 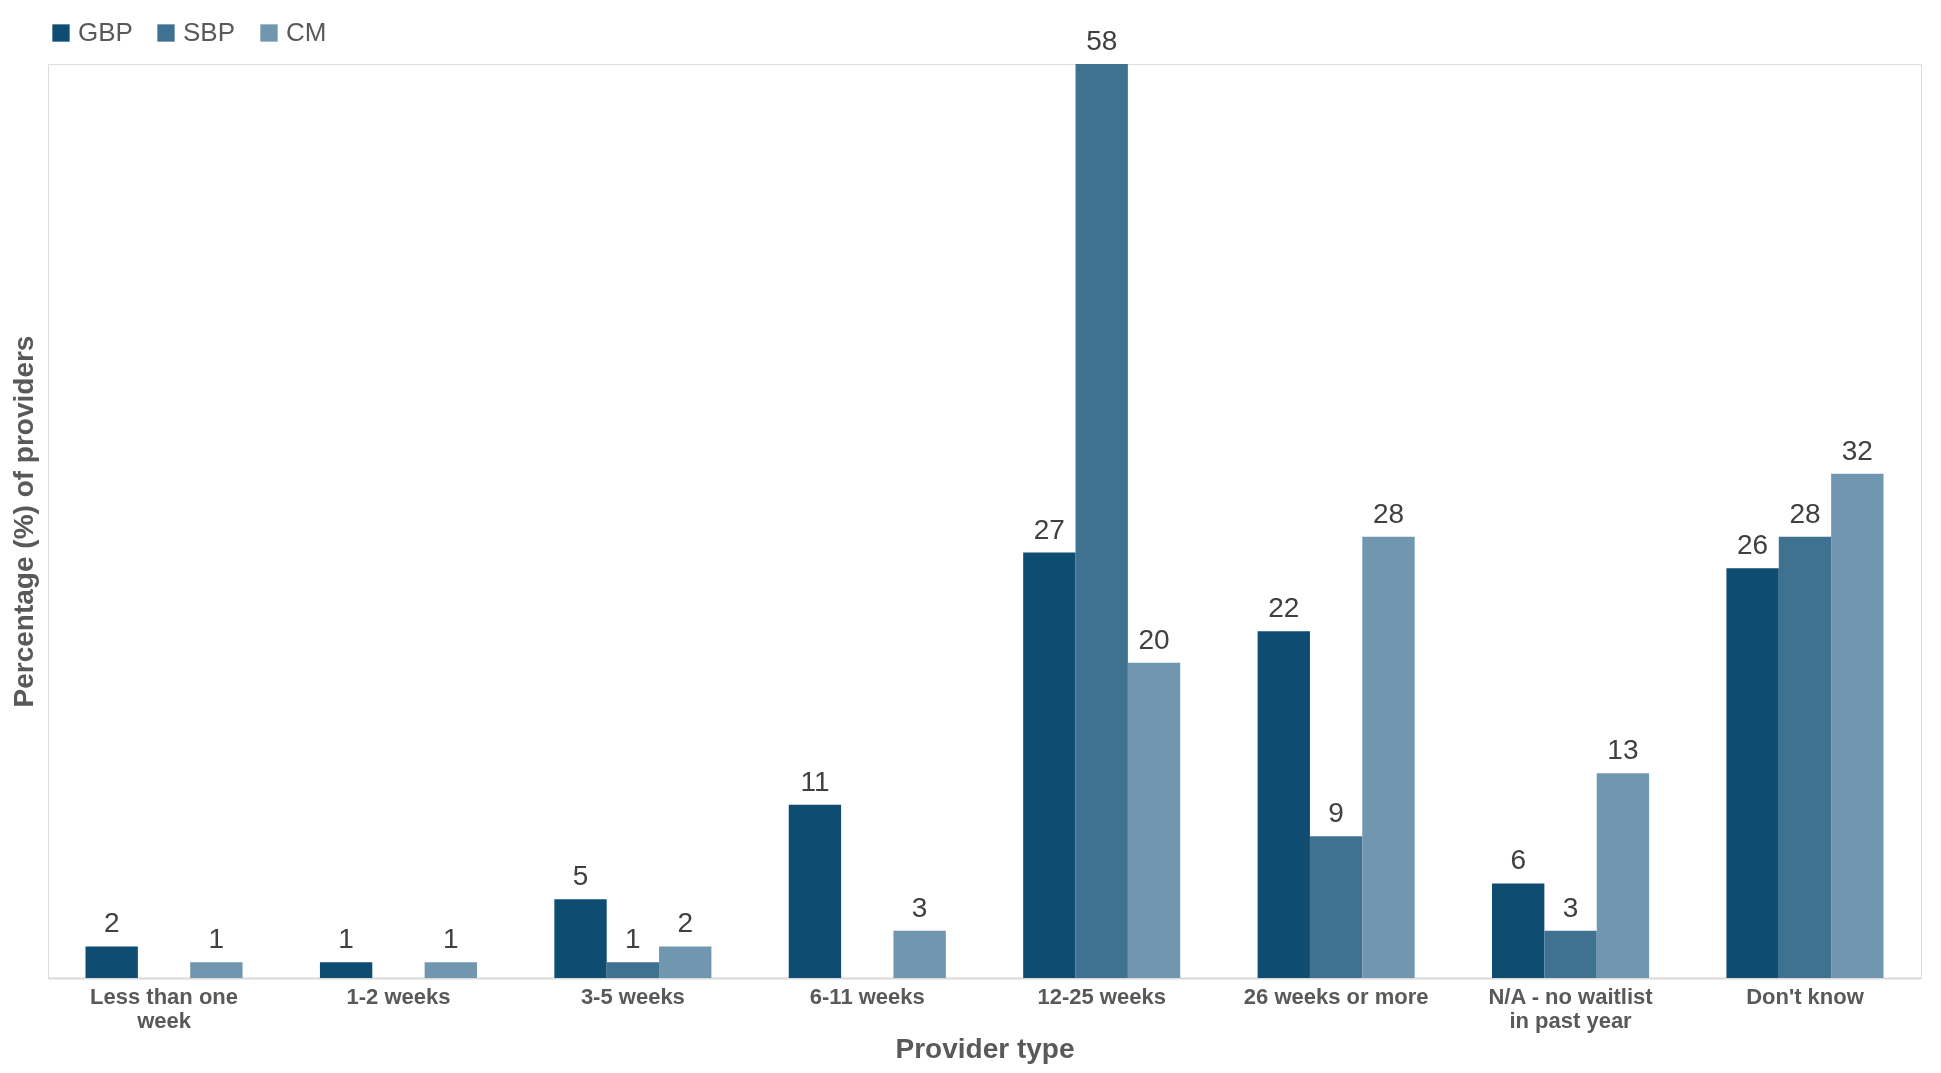 What do you see at coordinates (209, 32) in the screenshot?
I see `legend-label: SBP` at bounding box center [209, 32].